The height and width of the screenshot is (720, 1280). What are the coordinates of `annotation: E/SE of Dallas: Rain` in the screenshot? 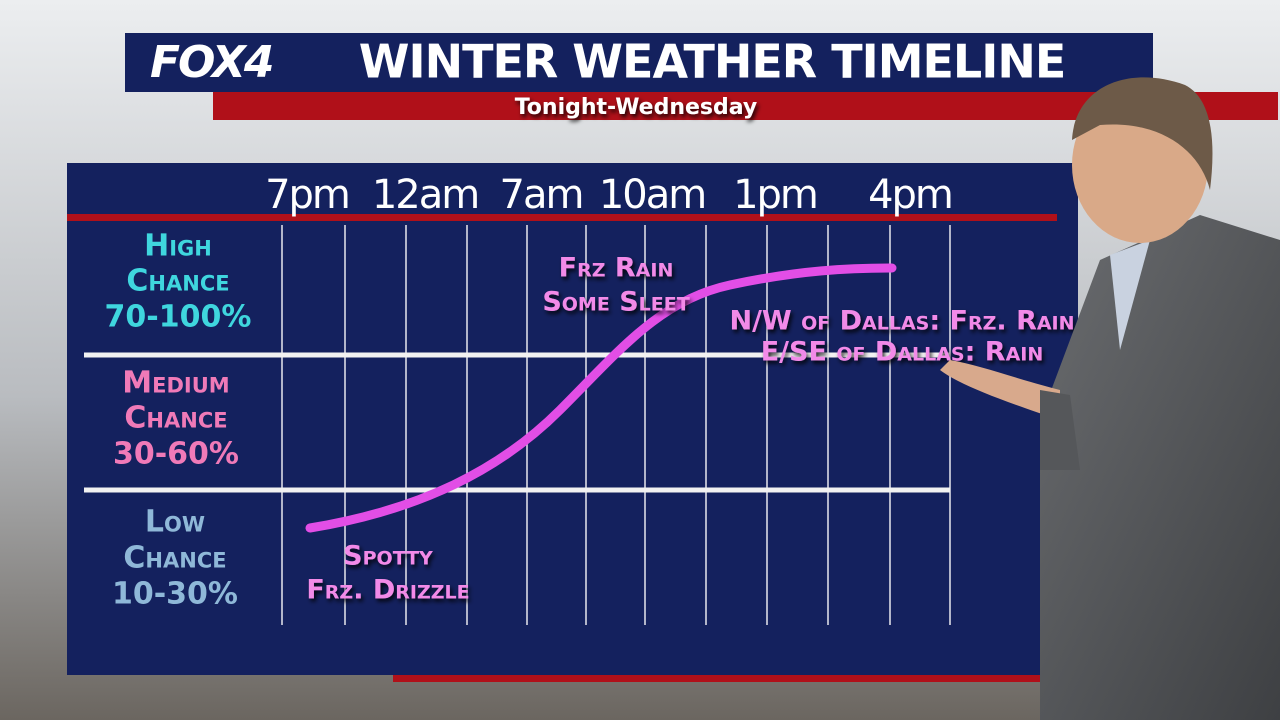 It's located at (902, 352).